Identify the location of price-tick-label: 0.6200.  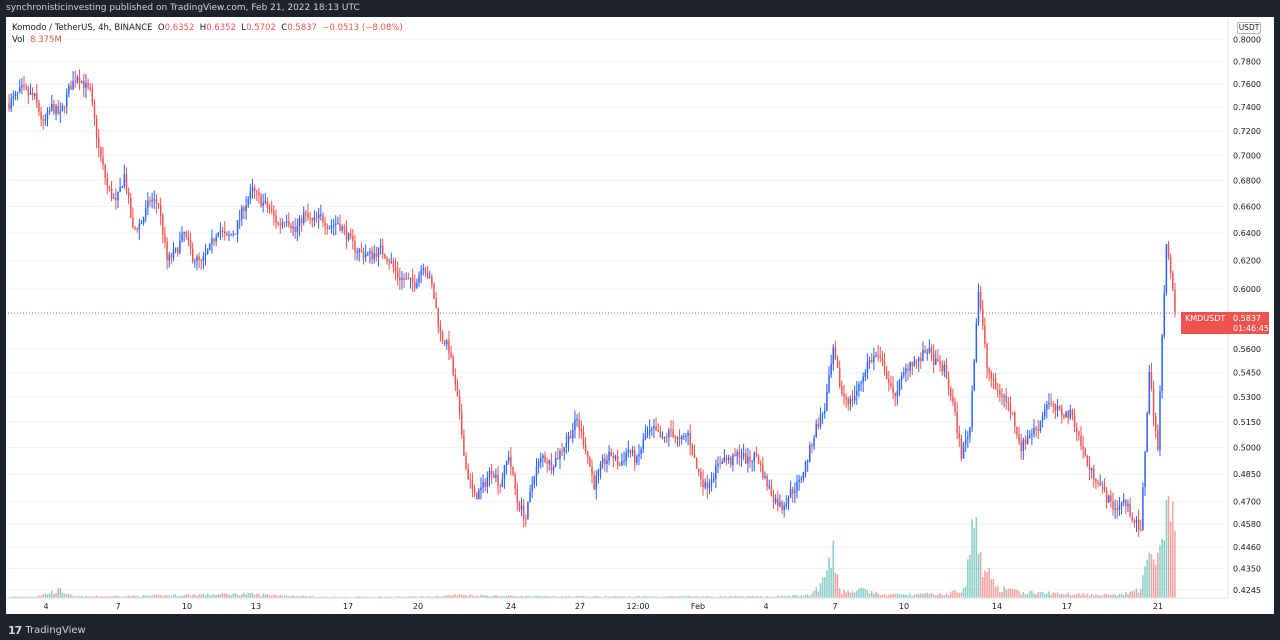
(1247, 261).